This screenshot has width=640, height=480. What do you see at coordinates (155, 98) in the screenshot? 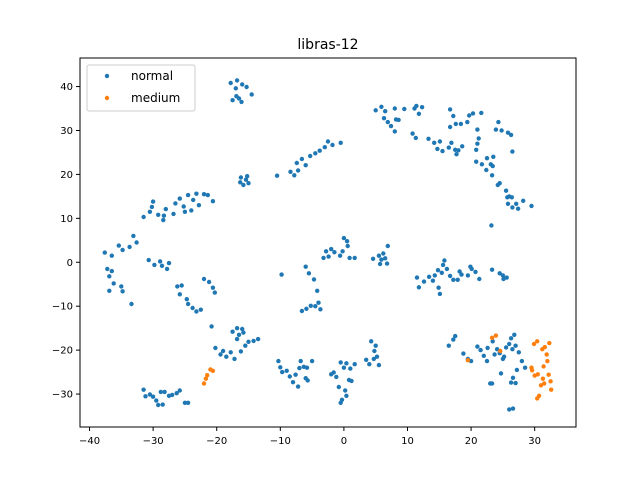
I see `legend-label-medium: medium` at bounding box center [155, 98].